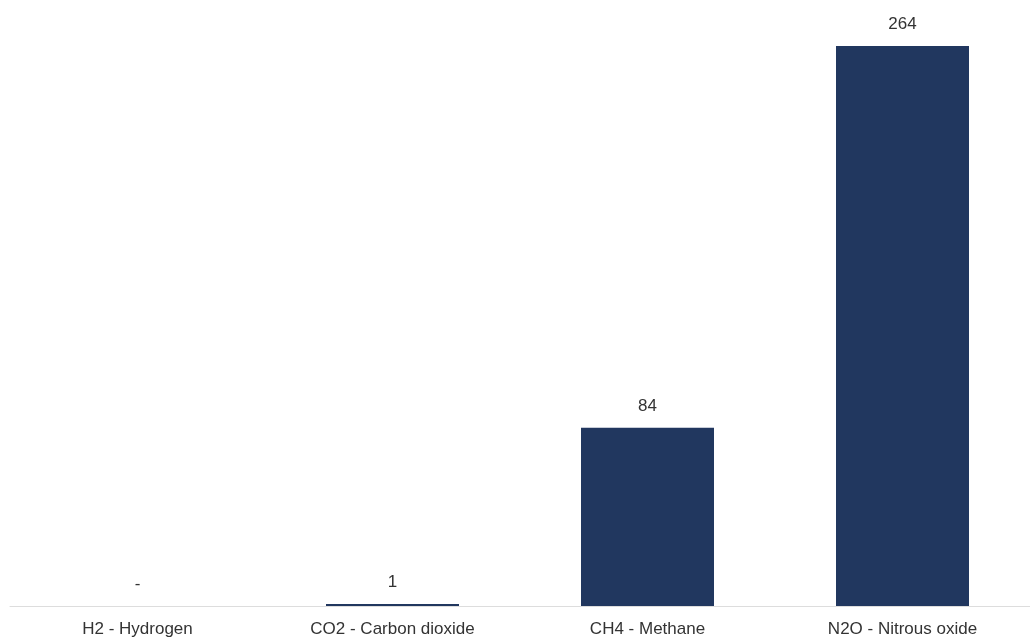  What do you see at coordinates (902, 628) in the screenshot?
I see `x-tick-label: N2O - Nitrous oxide` at bounding box center [902, 628].